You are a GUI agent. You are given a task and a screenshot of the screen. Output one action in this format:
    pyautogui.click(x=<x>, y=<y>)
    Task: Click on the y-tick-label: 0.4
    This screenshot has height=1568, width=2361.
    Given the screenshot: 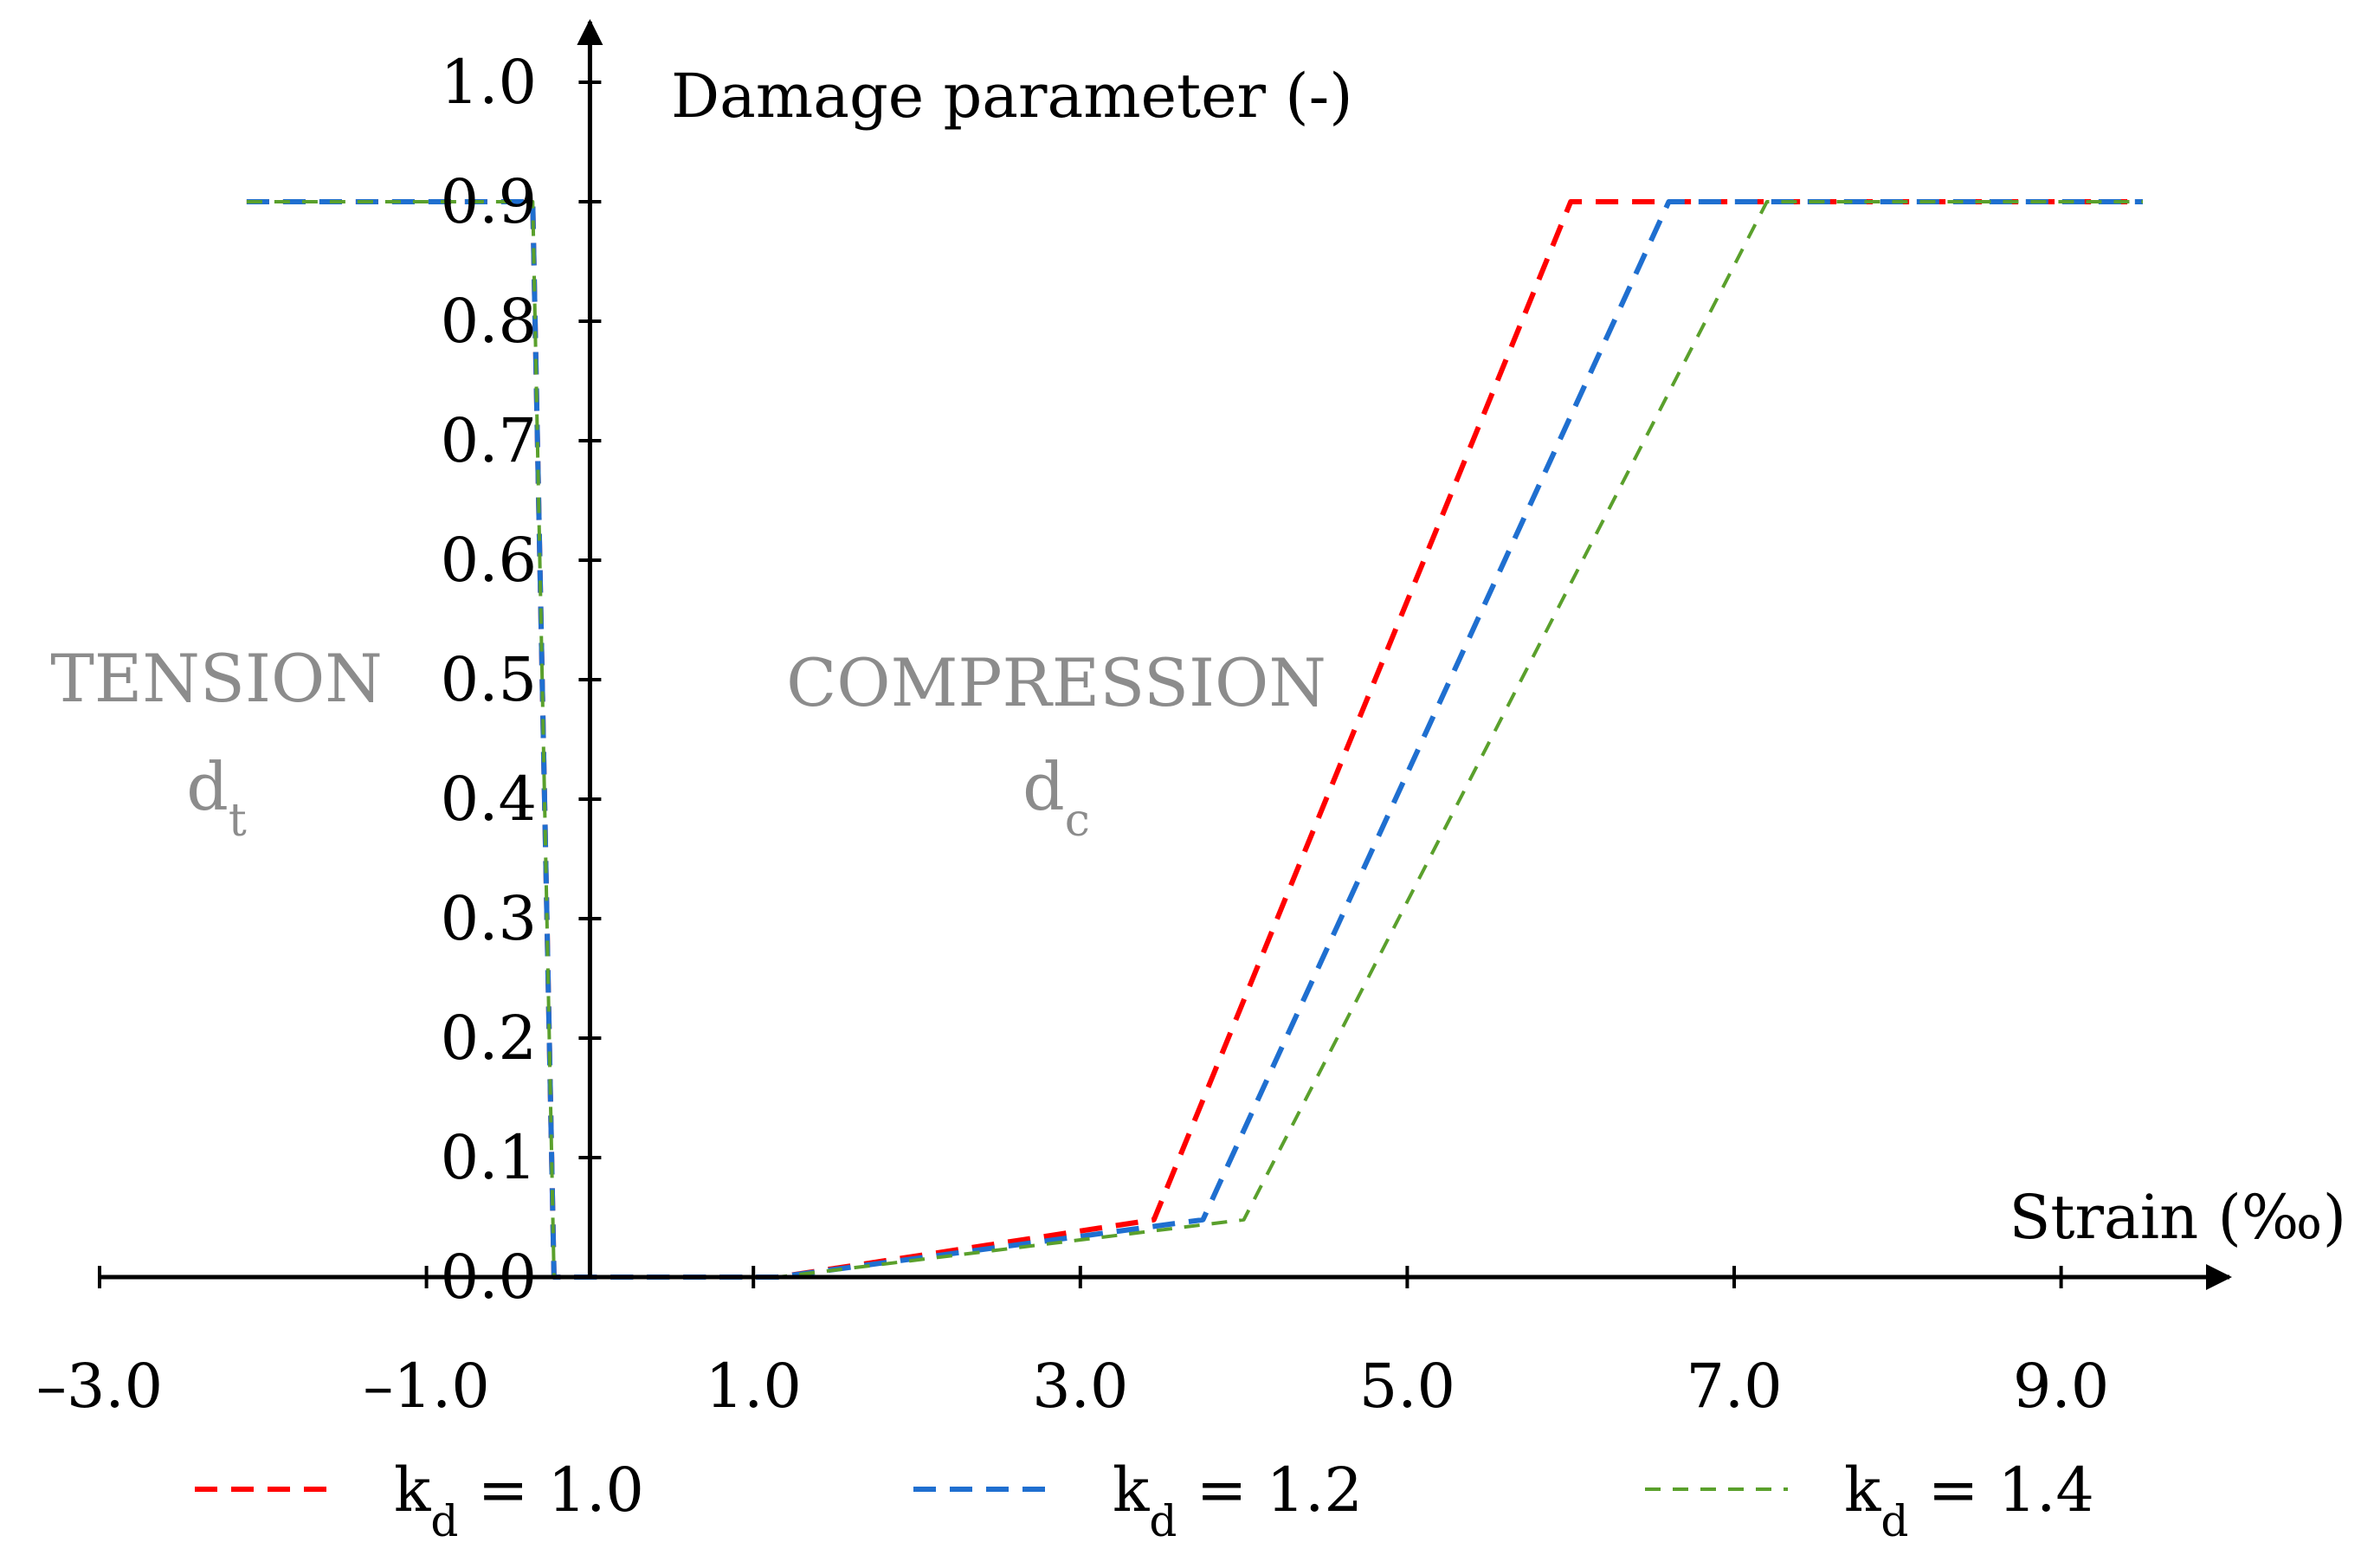 What is the action you would take?
    pyautogui.click(x=489, y=799)
    